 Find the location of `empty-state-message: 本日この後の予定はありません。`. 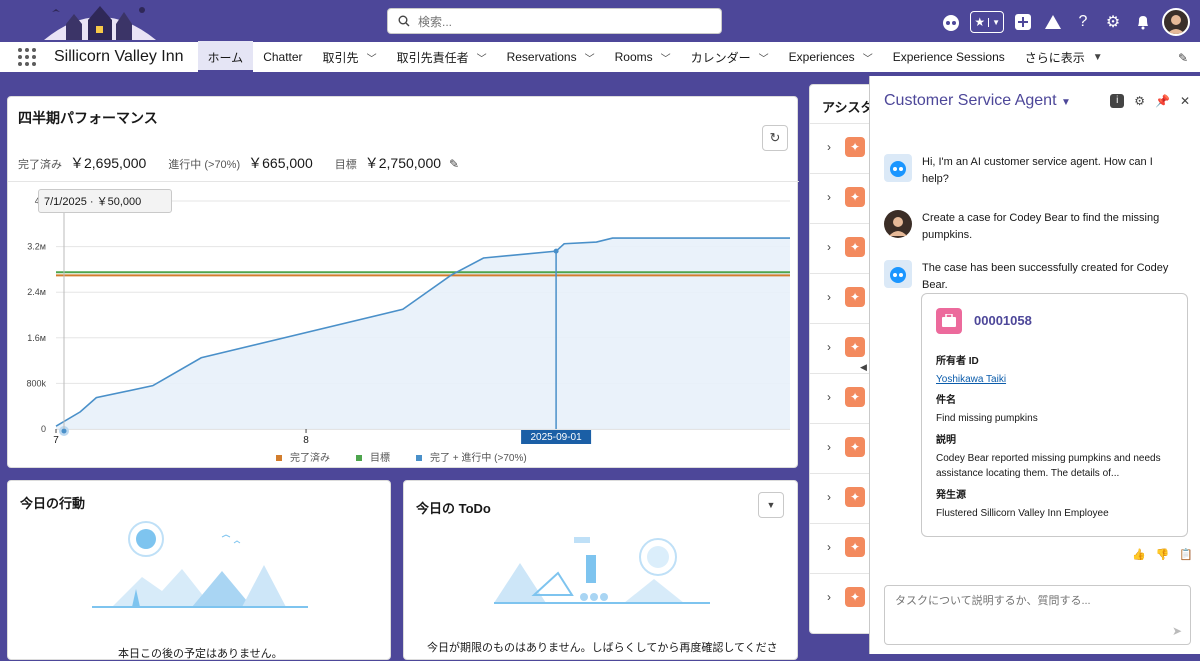

empty-state-message: 本日この後の予定はありません。 is located at coordinates (200, 654).